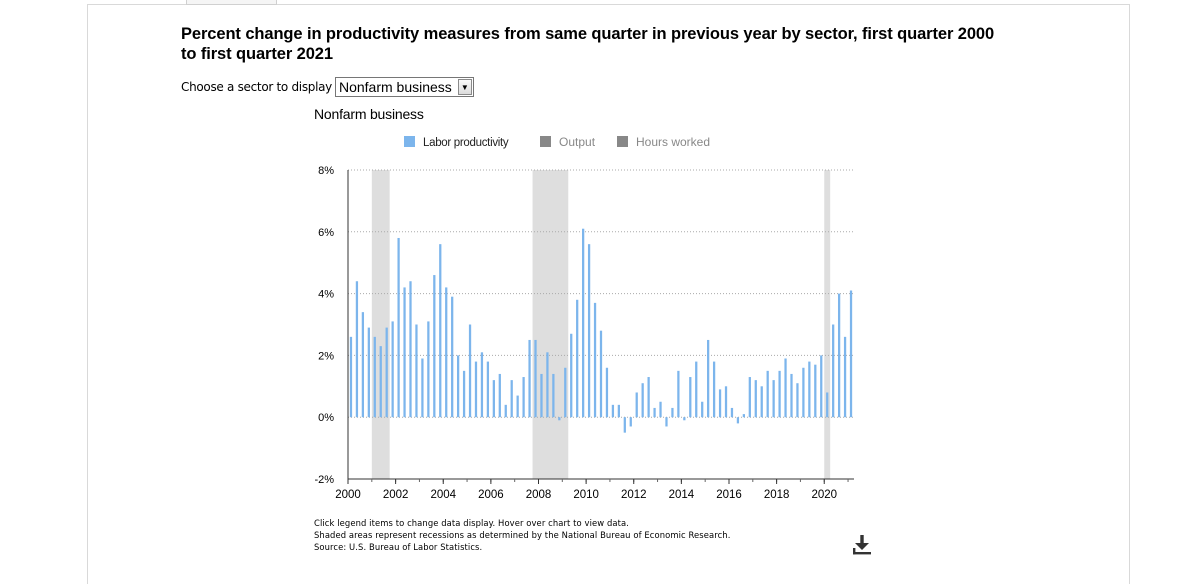  What do you see at coordinates (682, 495) in the screenshot?
I see `x-tick-label: 2014` at bounding box center [682, 495].